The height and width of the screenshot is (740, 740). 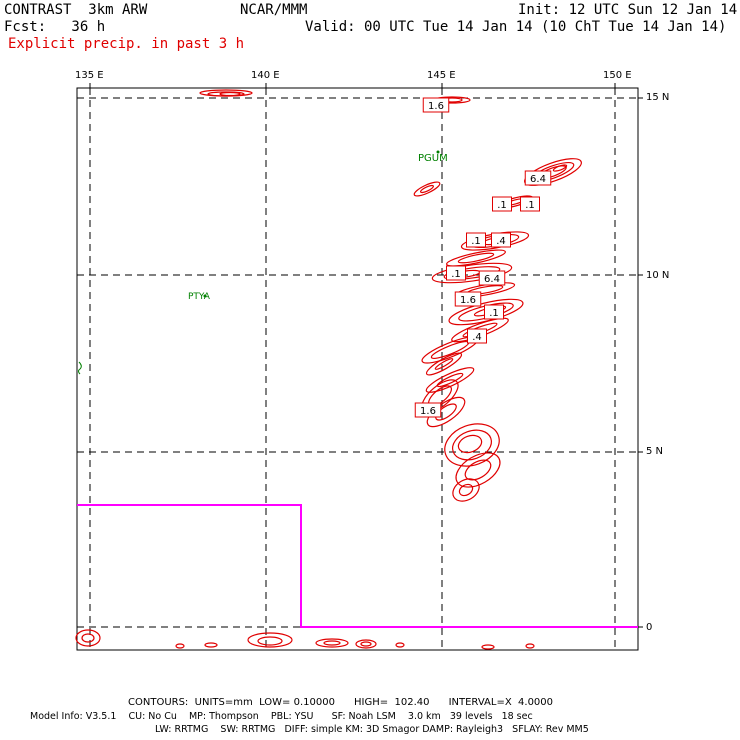 I want to click on station-dot-pgum, so click(x=438, y=152).